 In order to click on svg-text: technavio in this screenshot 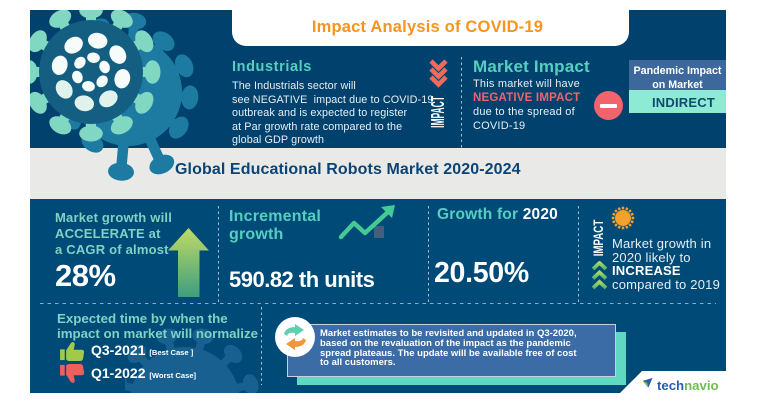, I will do `click(688, 385)`.